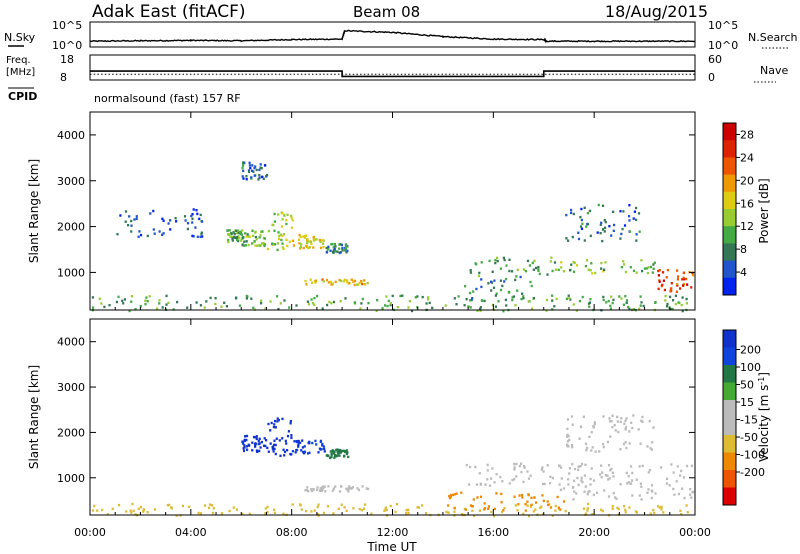 This screenshot has height=554, width=800. I want to click on freq-tick-top: 18, so click(67, 59).